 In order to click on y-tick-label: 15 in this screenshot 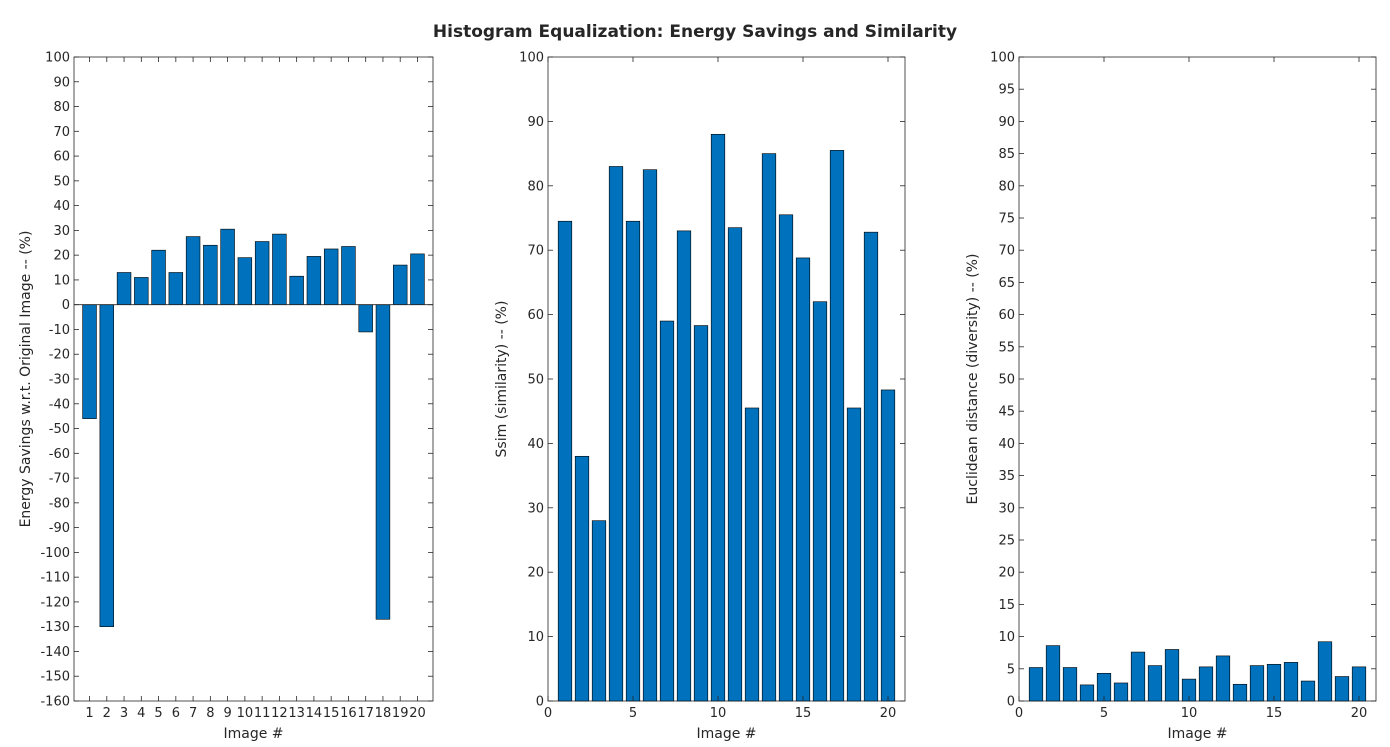, I will do `click(1006, 605)`.